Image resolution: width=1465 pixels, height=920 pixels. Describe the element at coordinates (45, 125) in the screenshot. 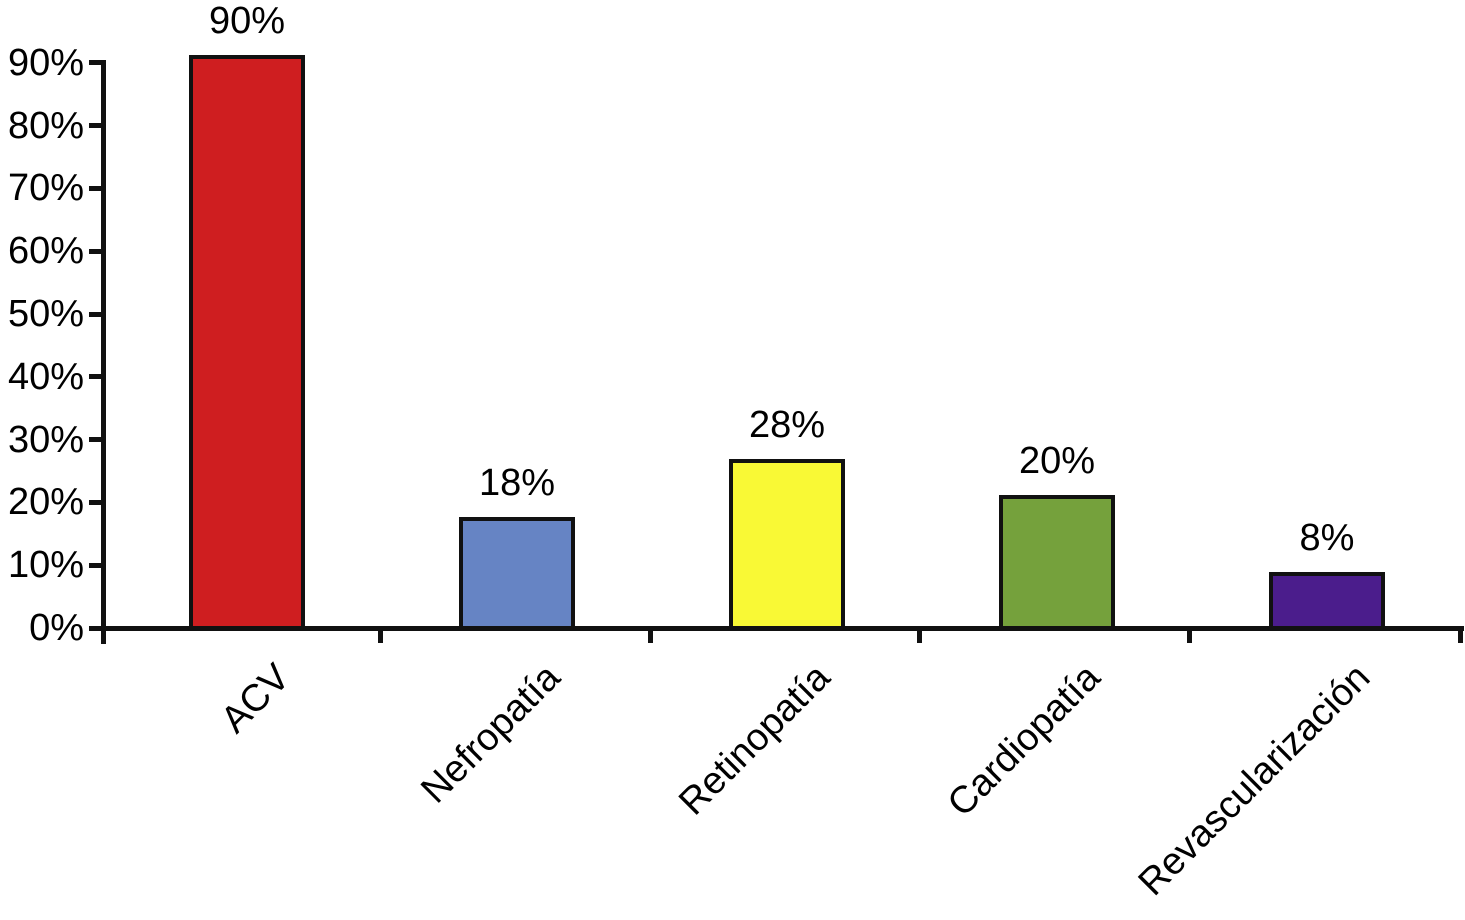

I see `y-tick-label: 80%` at that location.